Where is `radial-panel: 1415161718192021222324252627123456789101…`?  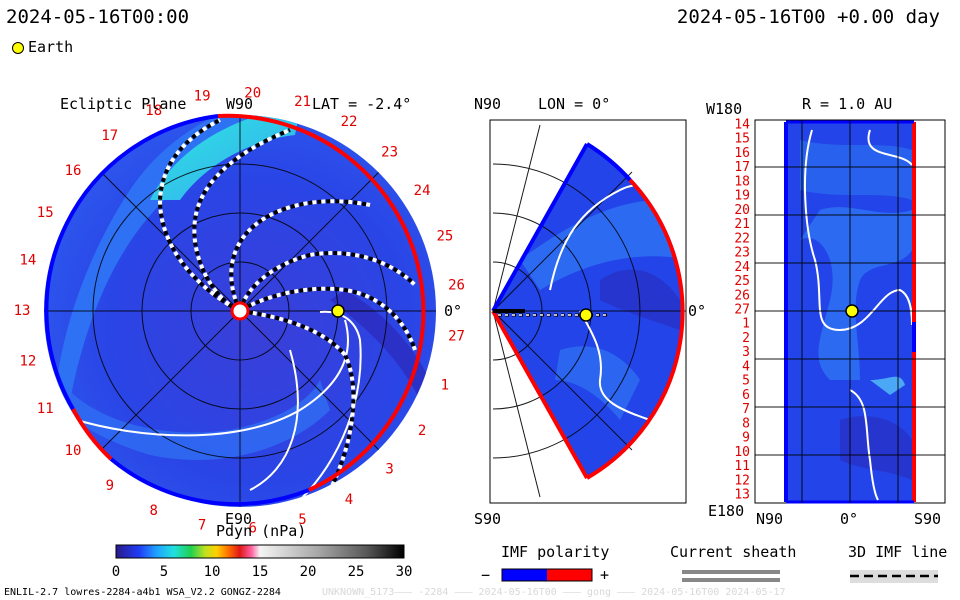
radial-panel: 1415161718192021222324252627123456789101… is located at coordinates (840, 311).